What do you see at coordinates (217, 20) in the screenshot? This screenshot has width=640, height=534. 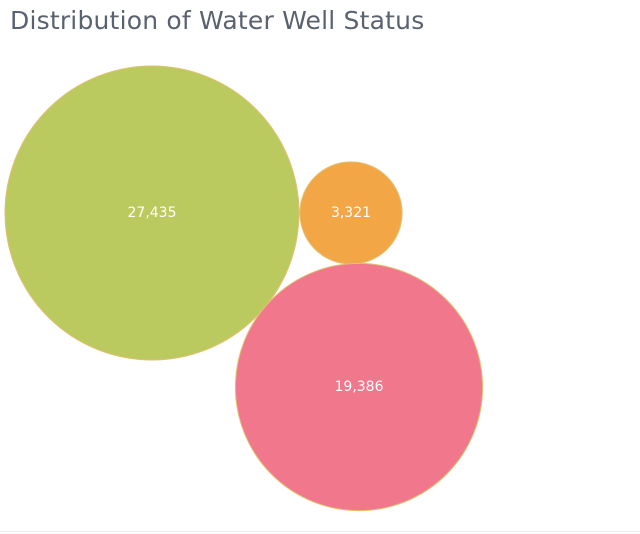 I see `chart-title: Distribution of Water Well Status` at bounding box center [217, 20].